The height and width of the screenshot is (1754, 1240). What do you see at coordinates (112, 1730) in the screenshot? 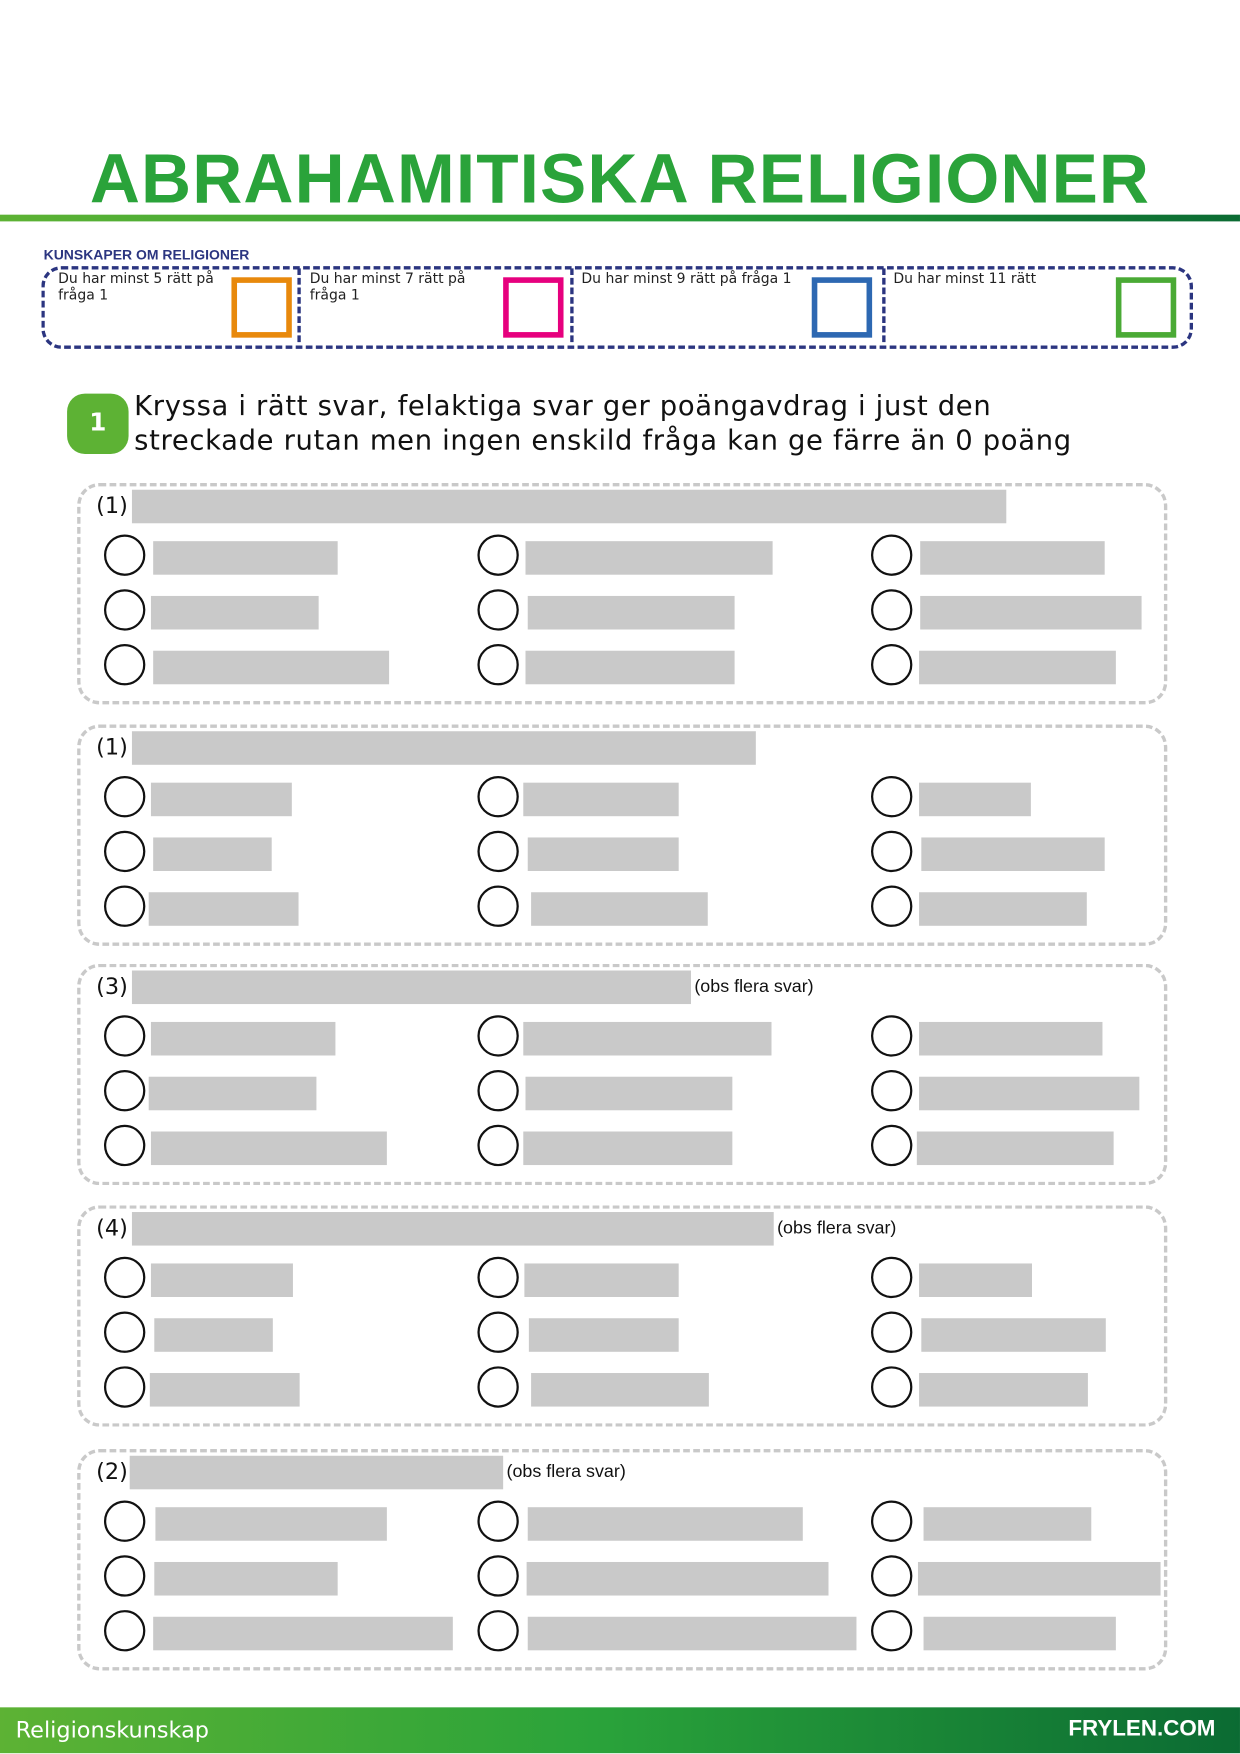
I see `footer-subject: Religionskunskap` at bounding box center [112, 1730].